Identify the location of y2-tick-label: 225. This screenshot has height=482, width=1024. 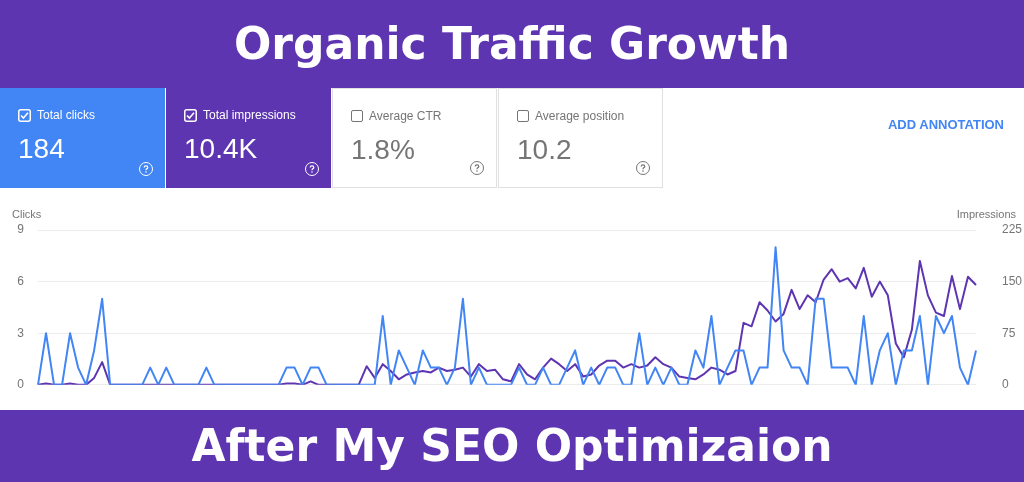
(1012, 229).